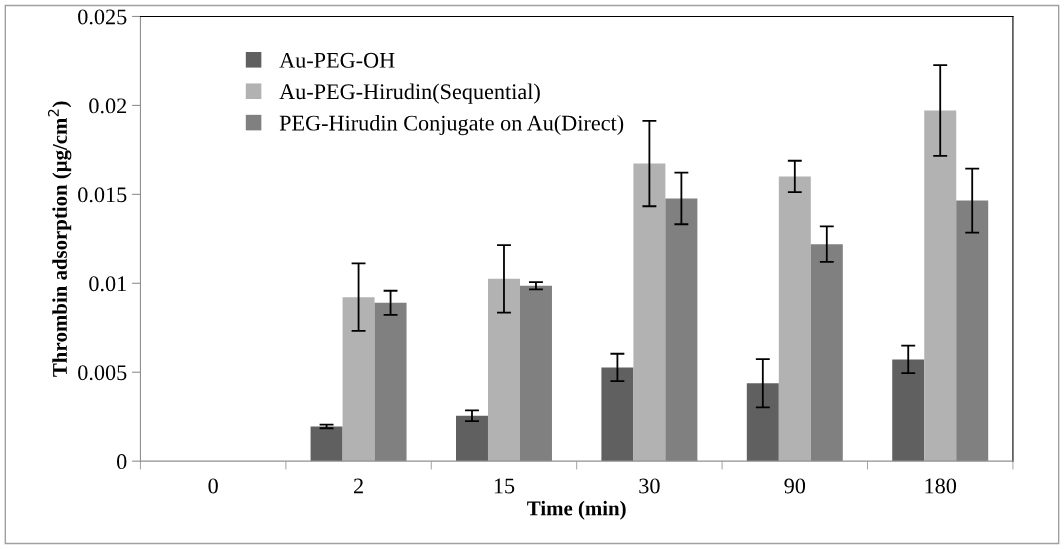 This screenshot has height=549, width=1064. I want to click on x-tick-label: 0, so click(213, 486).